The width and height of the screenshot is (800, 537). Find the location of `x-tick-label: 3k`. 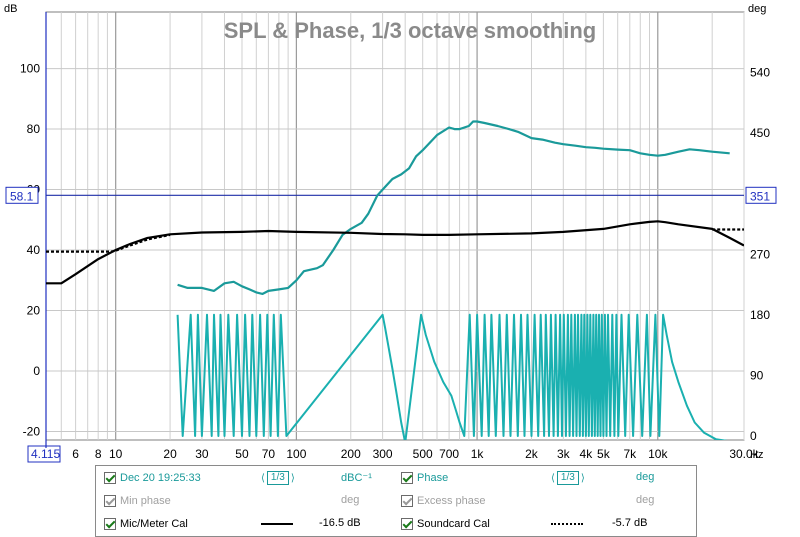

x-tick-label: 3k is located at coordinates (564, 454).